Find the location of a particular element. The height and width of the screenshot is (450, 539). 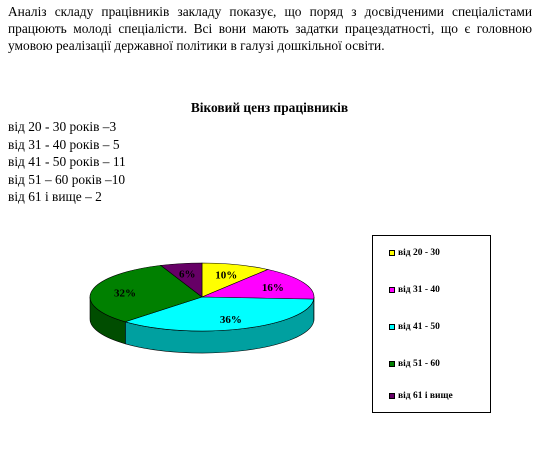

legend-item-20-30: від 20 - 30 is located at coordinates (414, 253).